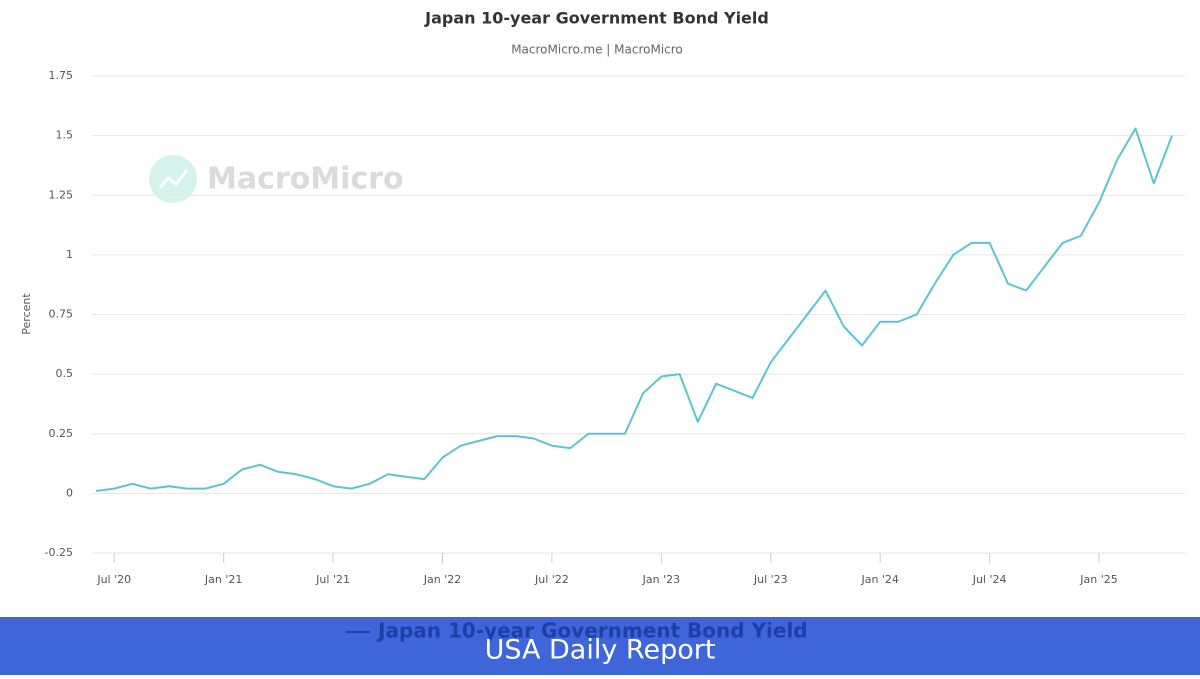  I want to click on chart-subtitle: MacroMicro.me | MacroMicro, so click(597, 50).